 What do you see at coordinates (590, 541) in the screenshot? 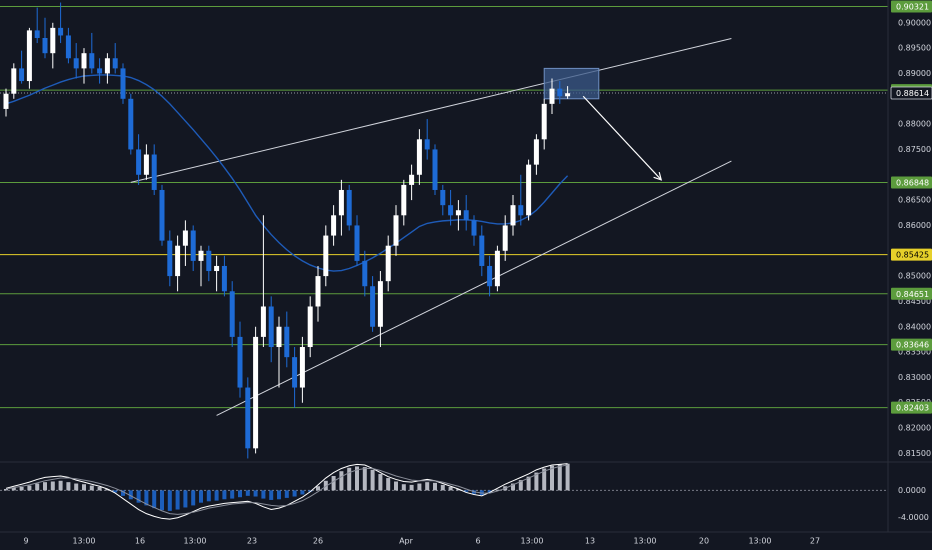
I see `x-tick-label-9: 13` at bounding box center [590, 541].